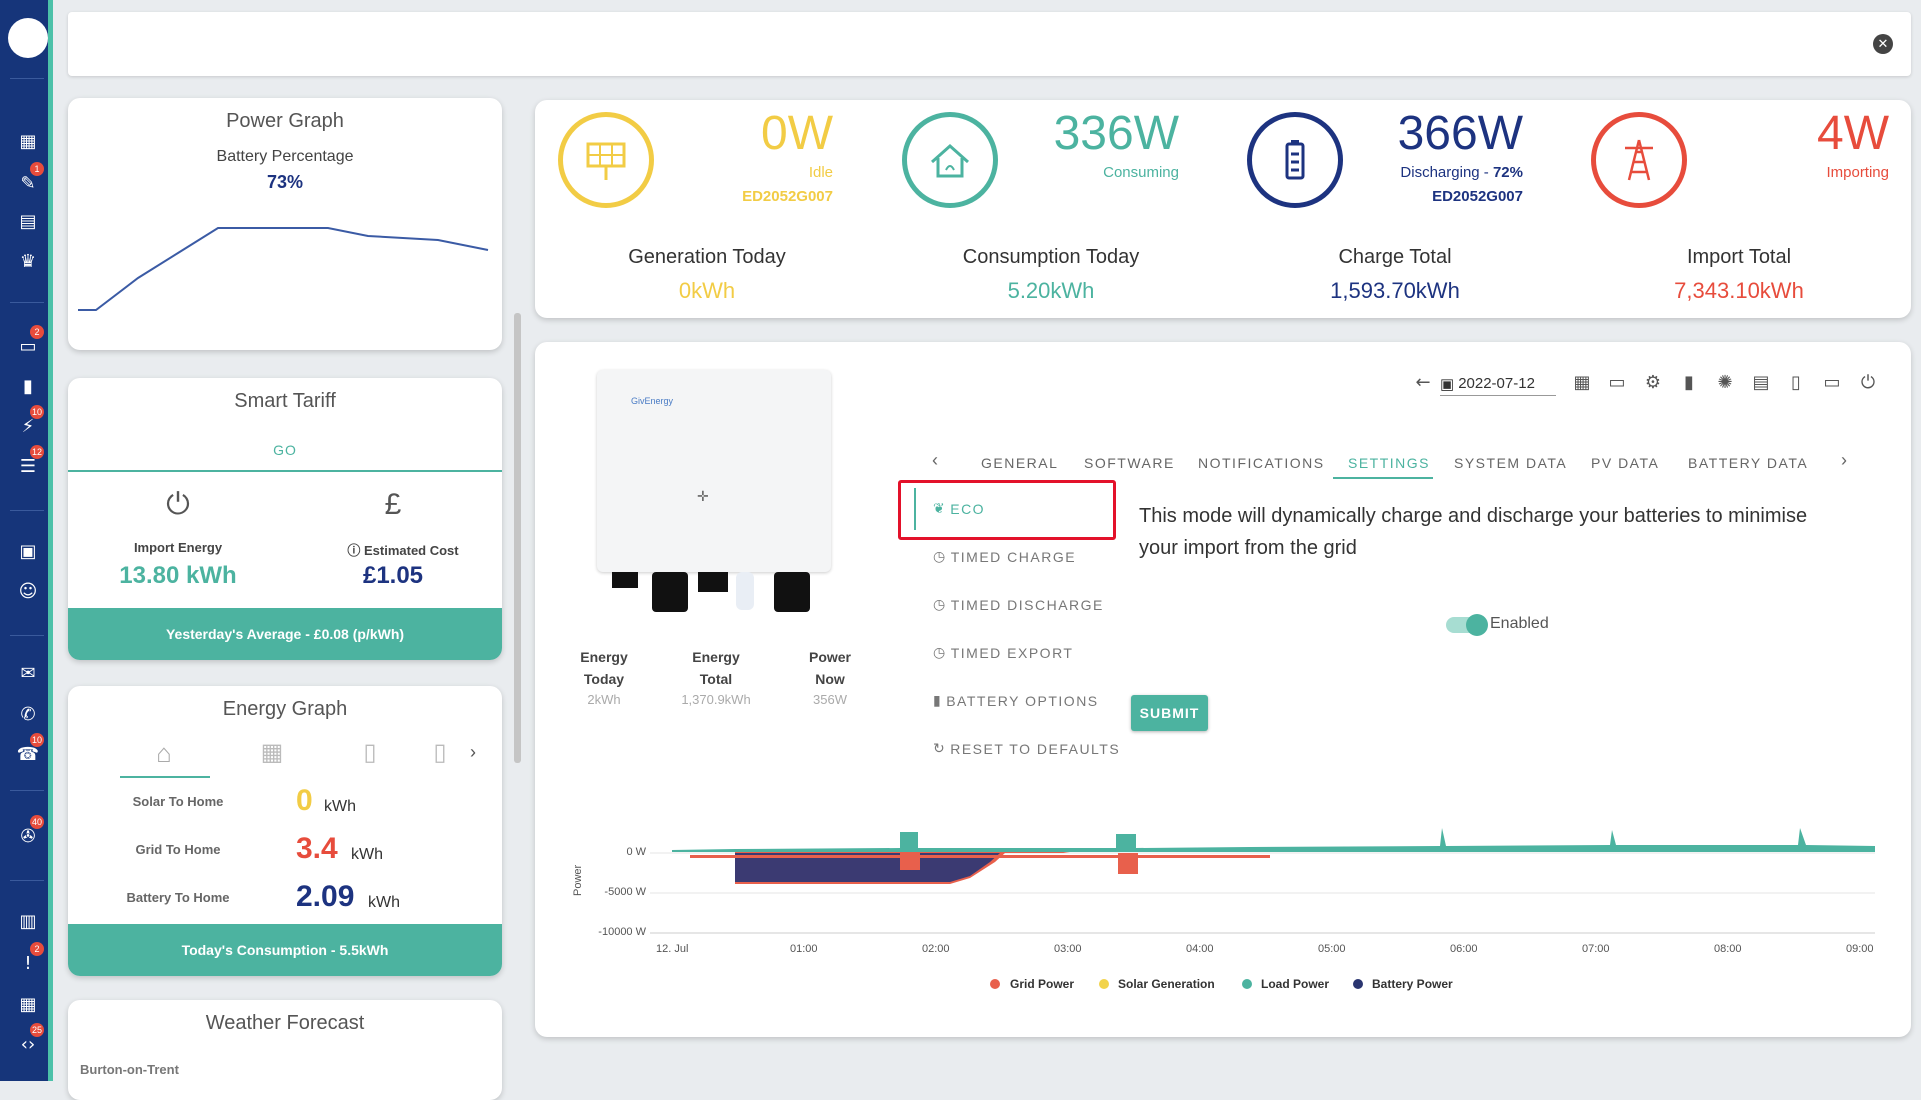  Describe the element at coordinates (28, 466) in the screenshot. I see `list-icon: ☰` at that location.